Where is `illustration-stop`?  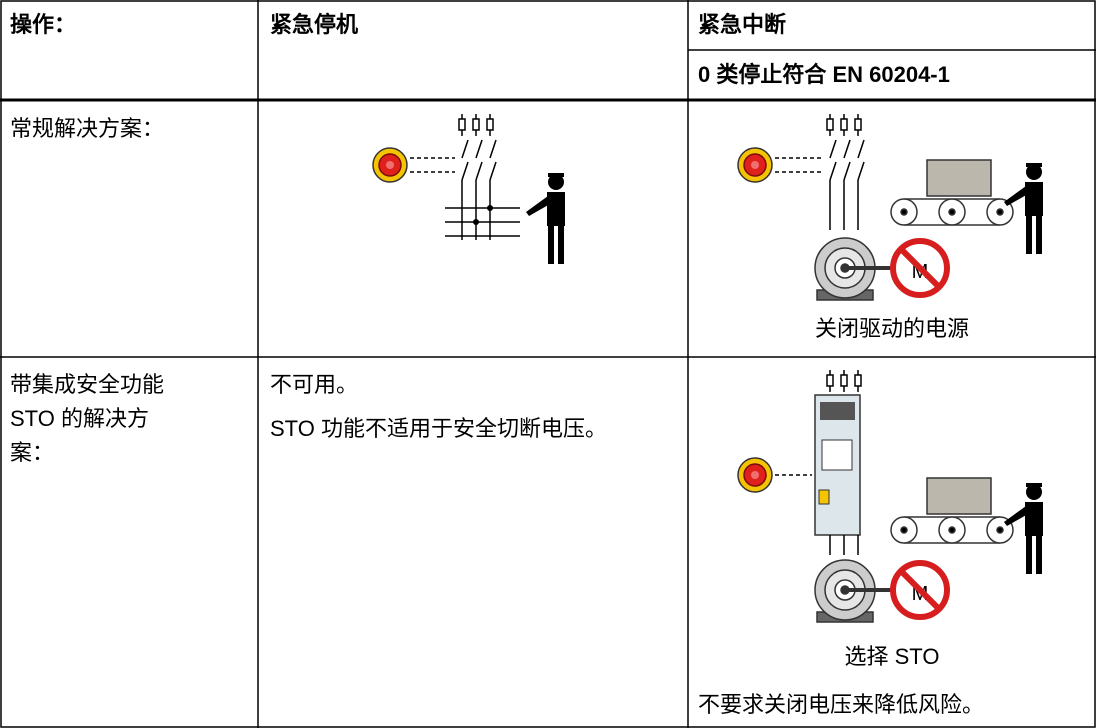 illustration-stop is located at coordinates (468, 188).